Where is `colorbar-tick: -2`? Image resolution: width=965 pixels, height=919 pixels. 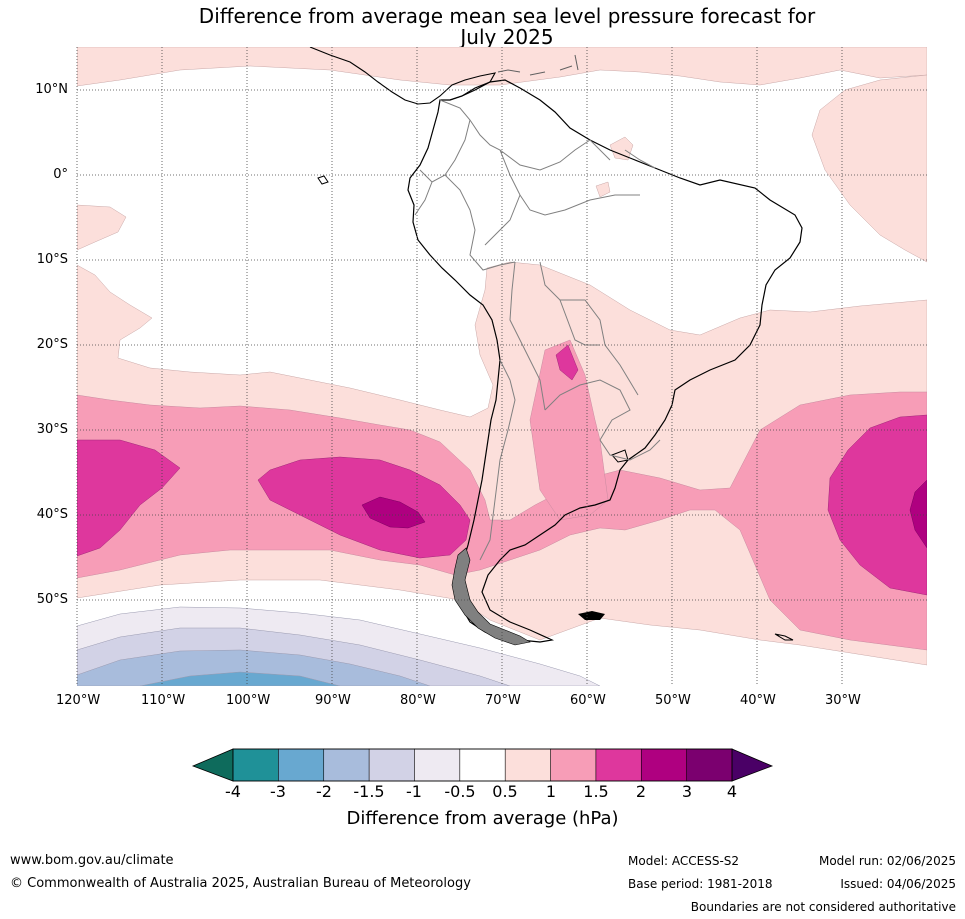 colorbar-tick: -2 is located at coordinates (324, 791).